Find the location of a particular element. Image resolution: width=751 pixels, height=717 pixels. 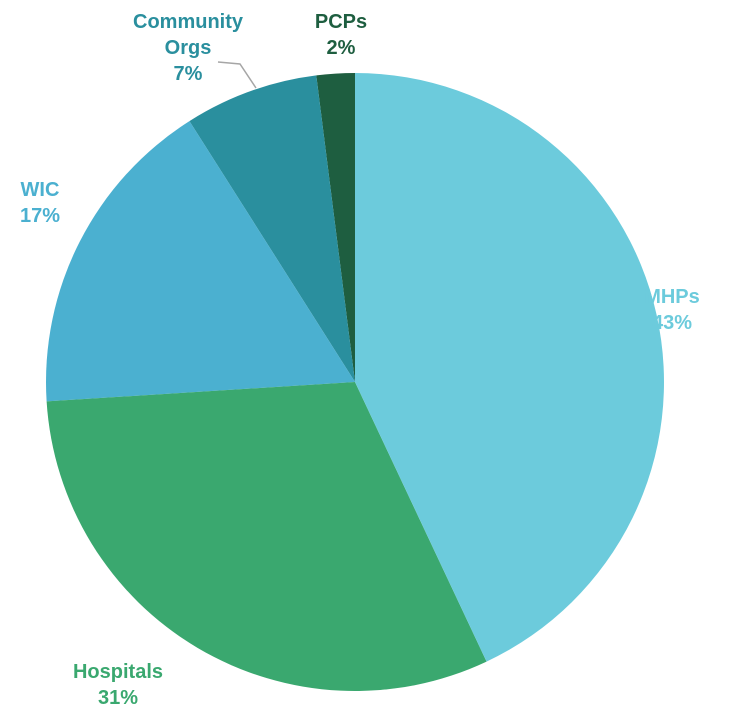

value-label: 31% is located at coordinates (118, 698).